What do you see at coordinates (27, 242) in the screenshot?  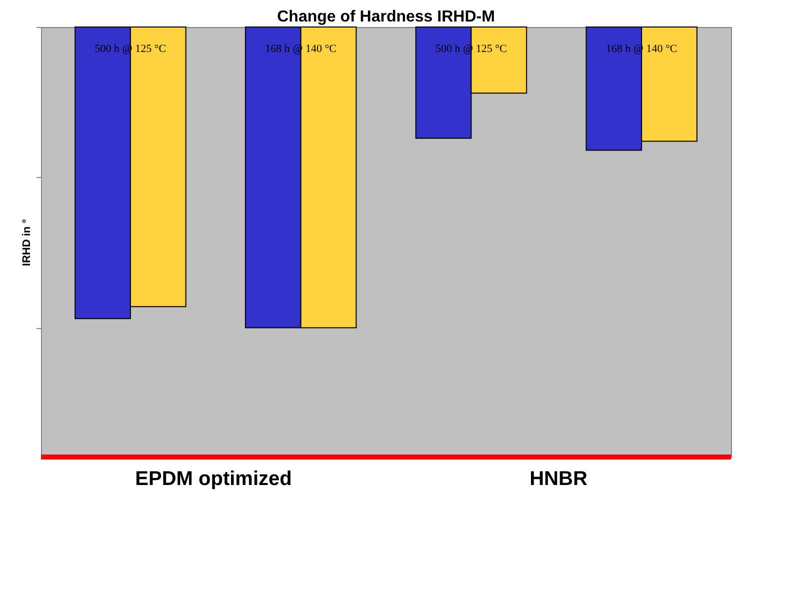 I see `y-axis-title: IRHD in °` at bounding box center [27, 242].